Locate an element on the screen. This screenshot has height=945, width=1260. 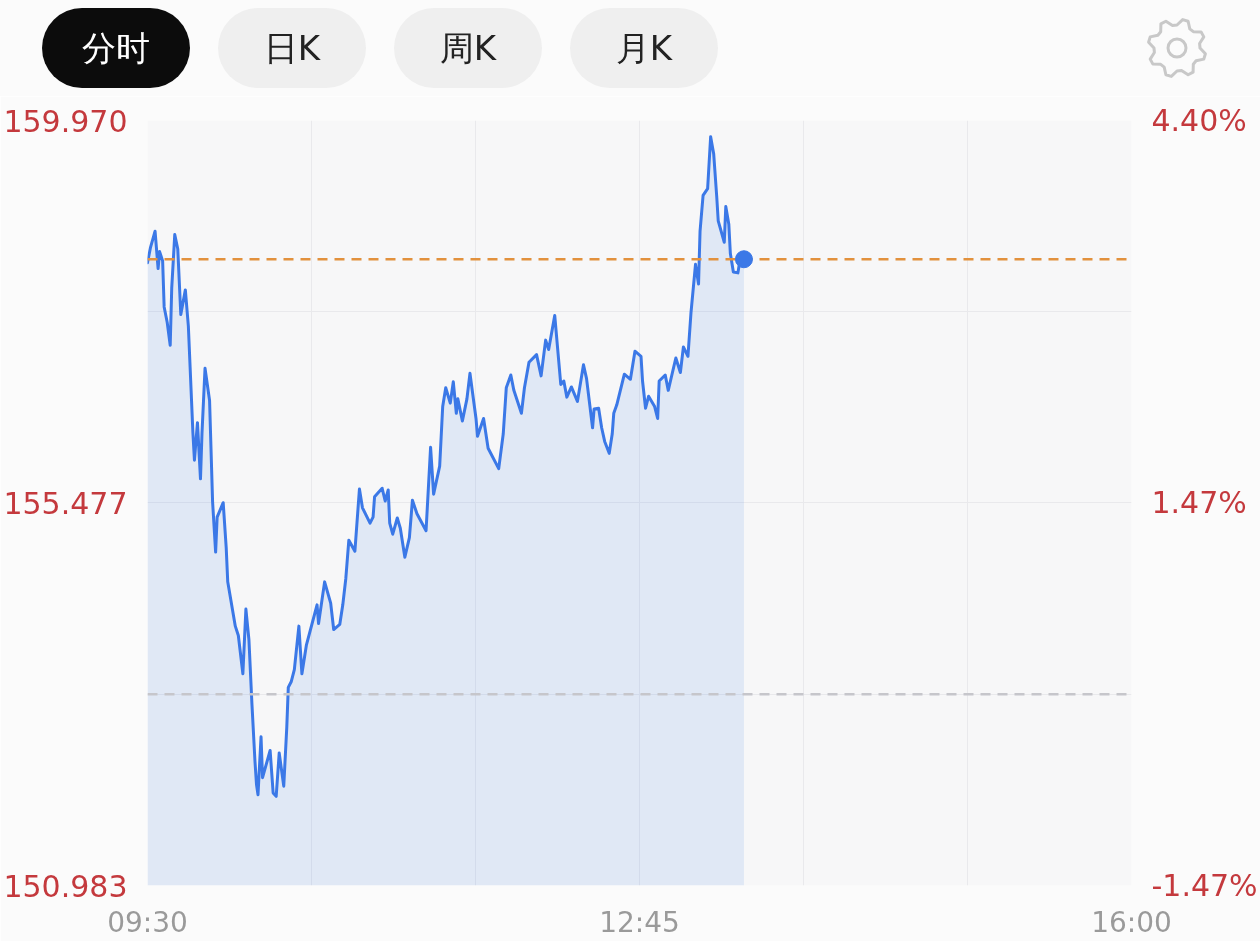
text: 日K is located at coordinates (292, 48).